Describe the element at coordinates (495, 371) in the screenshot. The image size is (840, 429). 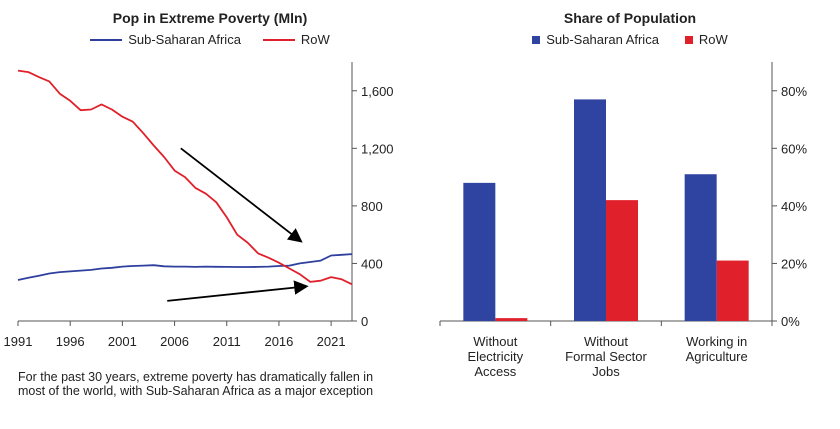
I see `bar-category-label-line: Access` at that location.